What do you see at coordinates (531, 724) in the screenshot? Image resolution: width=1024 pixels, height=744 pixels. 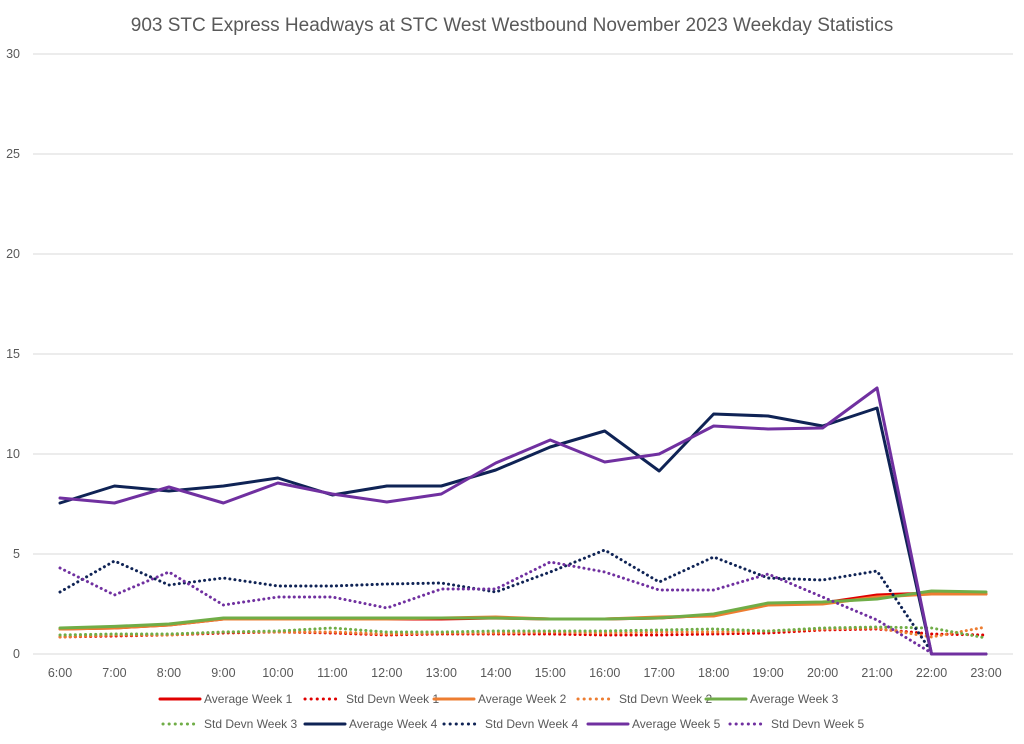 I see `legend-label: Std Devn Week 4` at bounding box center [531, 724].